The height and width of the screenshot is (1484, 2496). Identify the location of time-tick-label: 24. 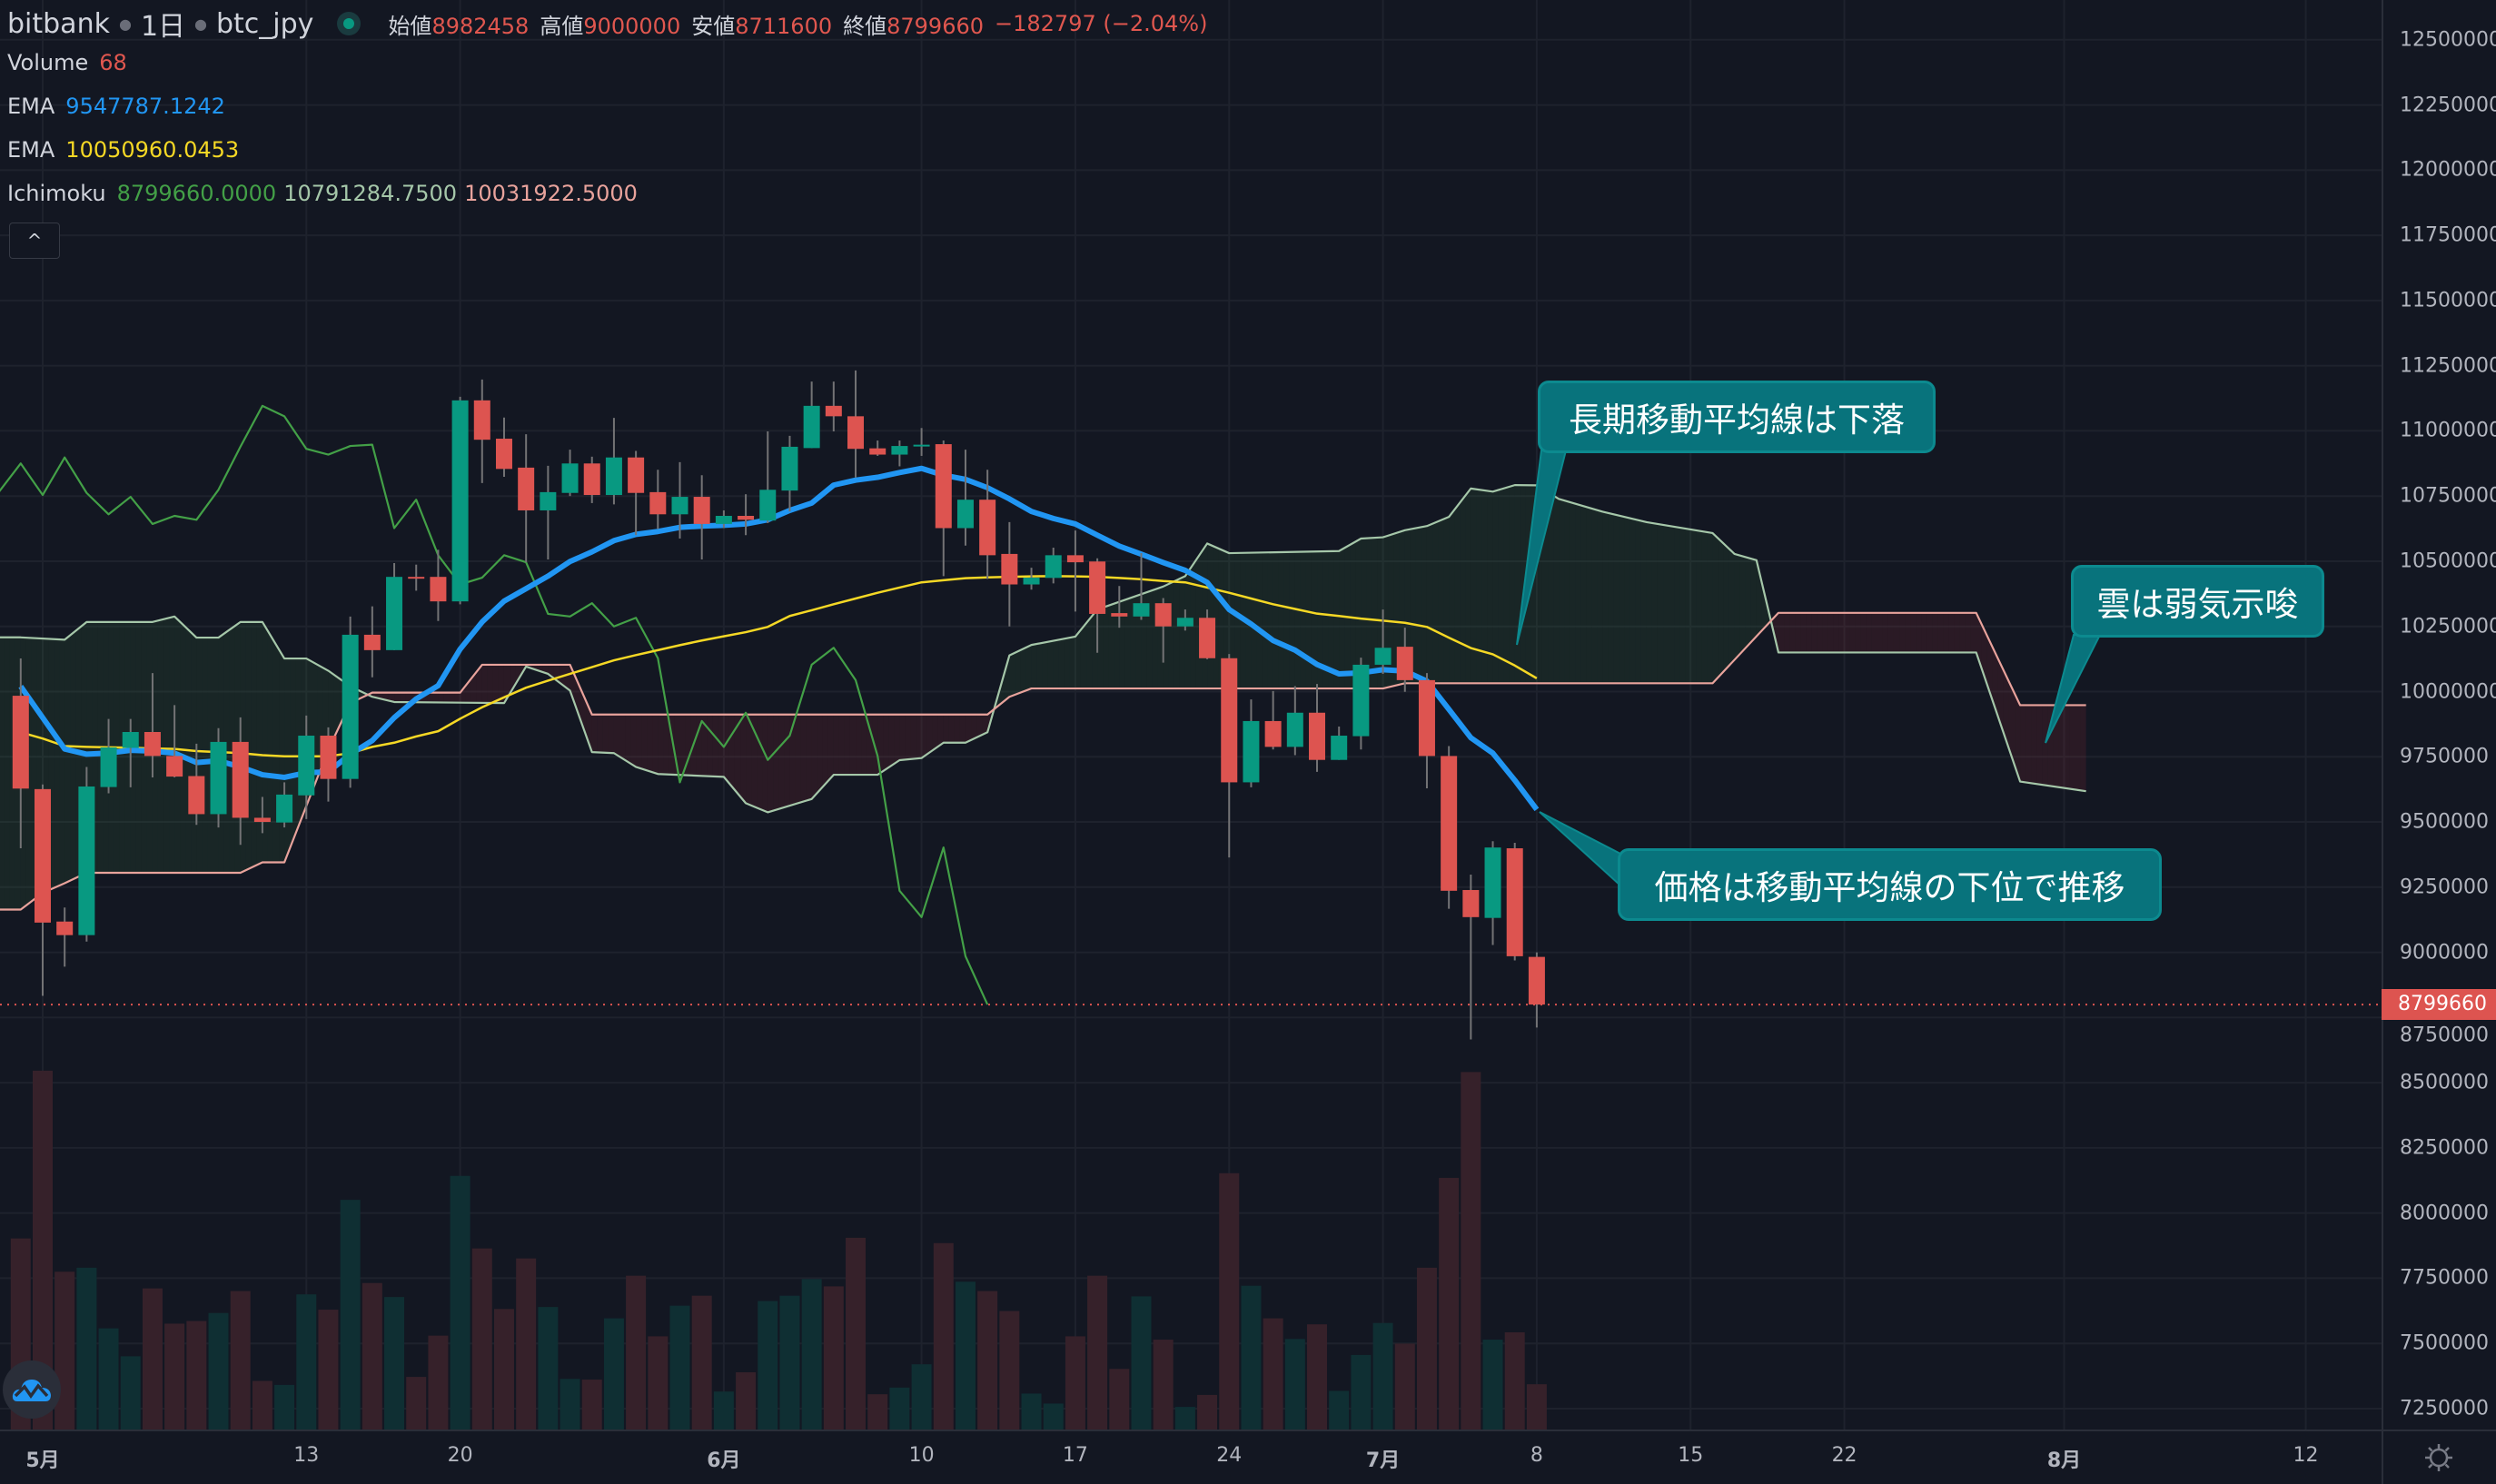
(1230, 1455).